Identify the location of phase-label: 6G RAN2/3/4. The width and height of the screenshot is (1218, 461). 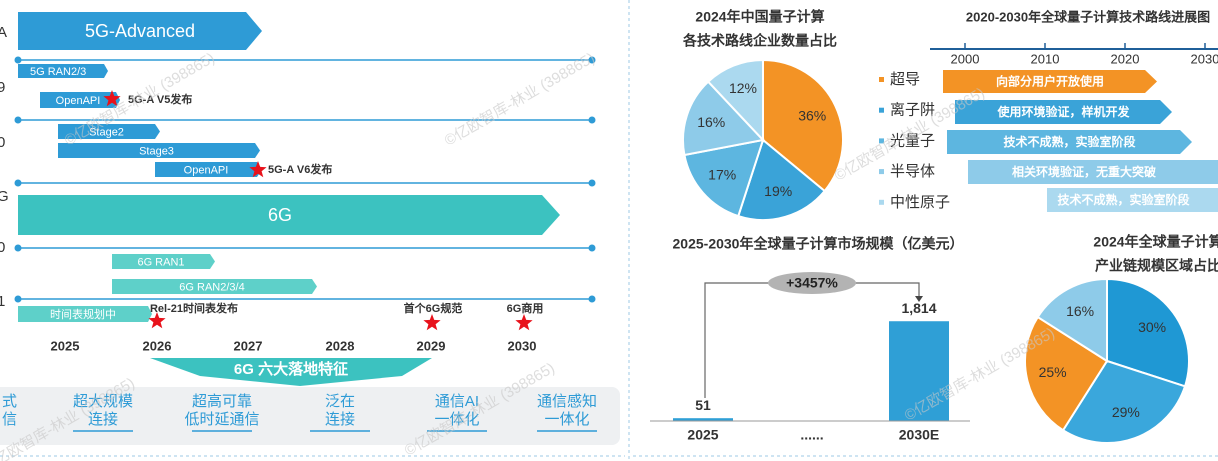
(211, 287).